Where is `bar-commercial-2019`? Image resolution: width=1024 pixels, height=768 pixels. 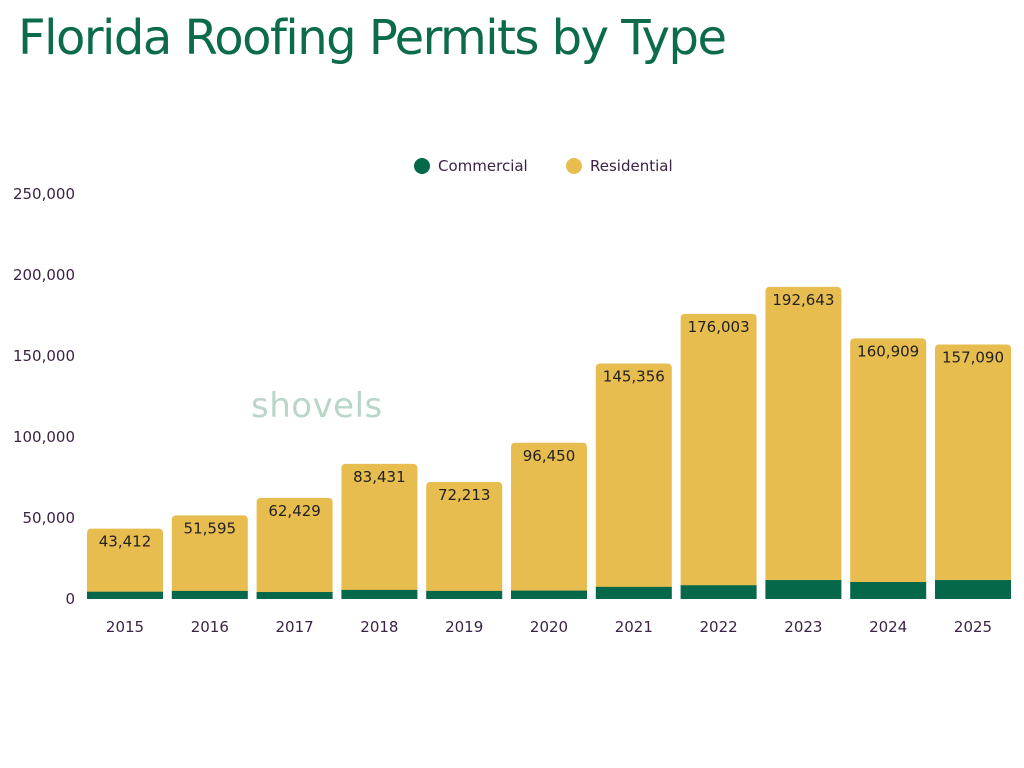
bar-commercial-2019 is located at coordinates (464, 594).